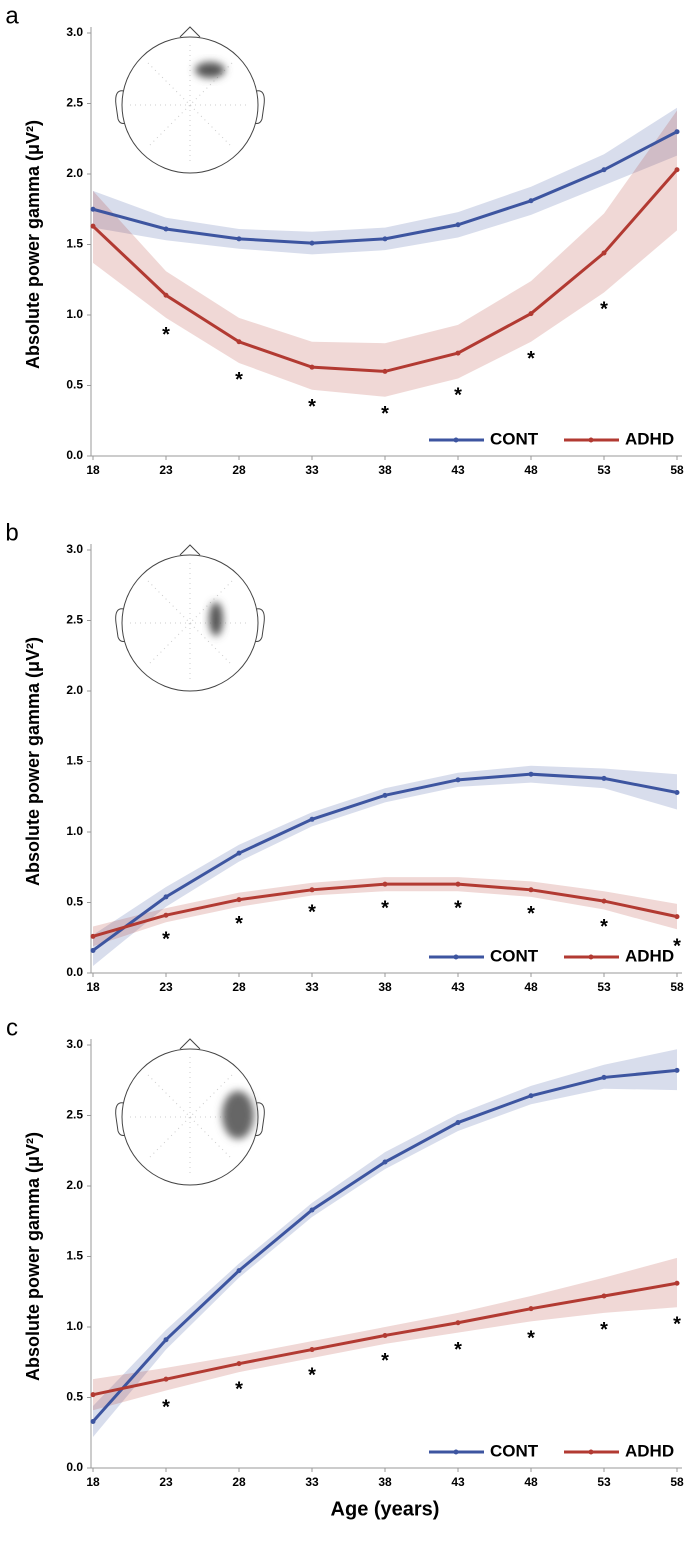  Describe the element at coordinates (166, 470) in the screenshot. I see `x-tick-label: 23` at that location.